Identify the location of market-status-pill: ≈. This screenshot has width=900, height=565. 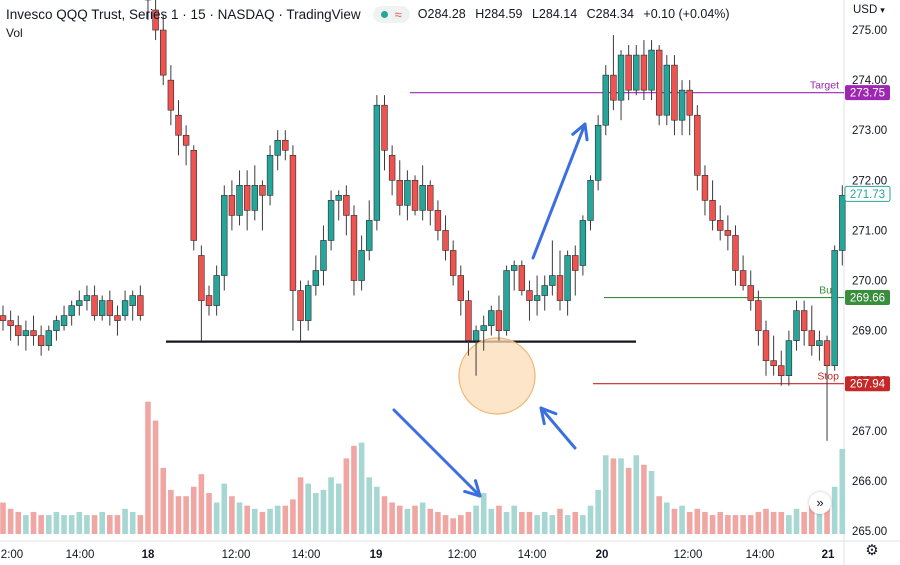
(391, 14).